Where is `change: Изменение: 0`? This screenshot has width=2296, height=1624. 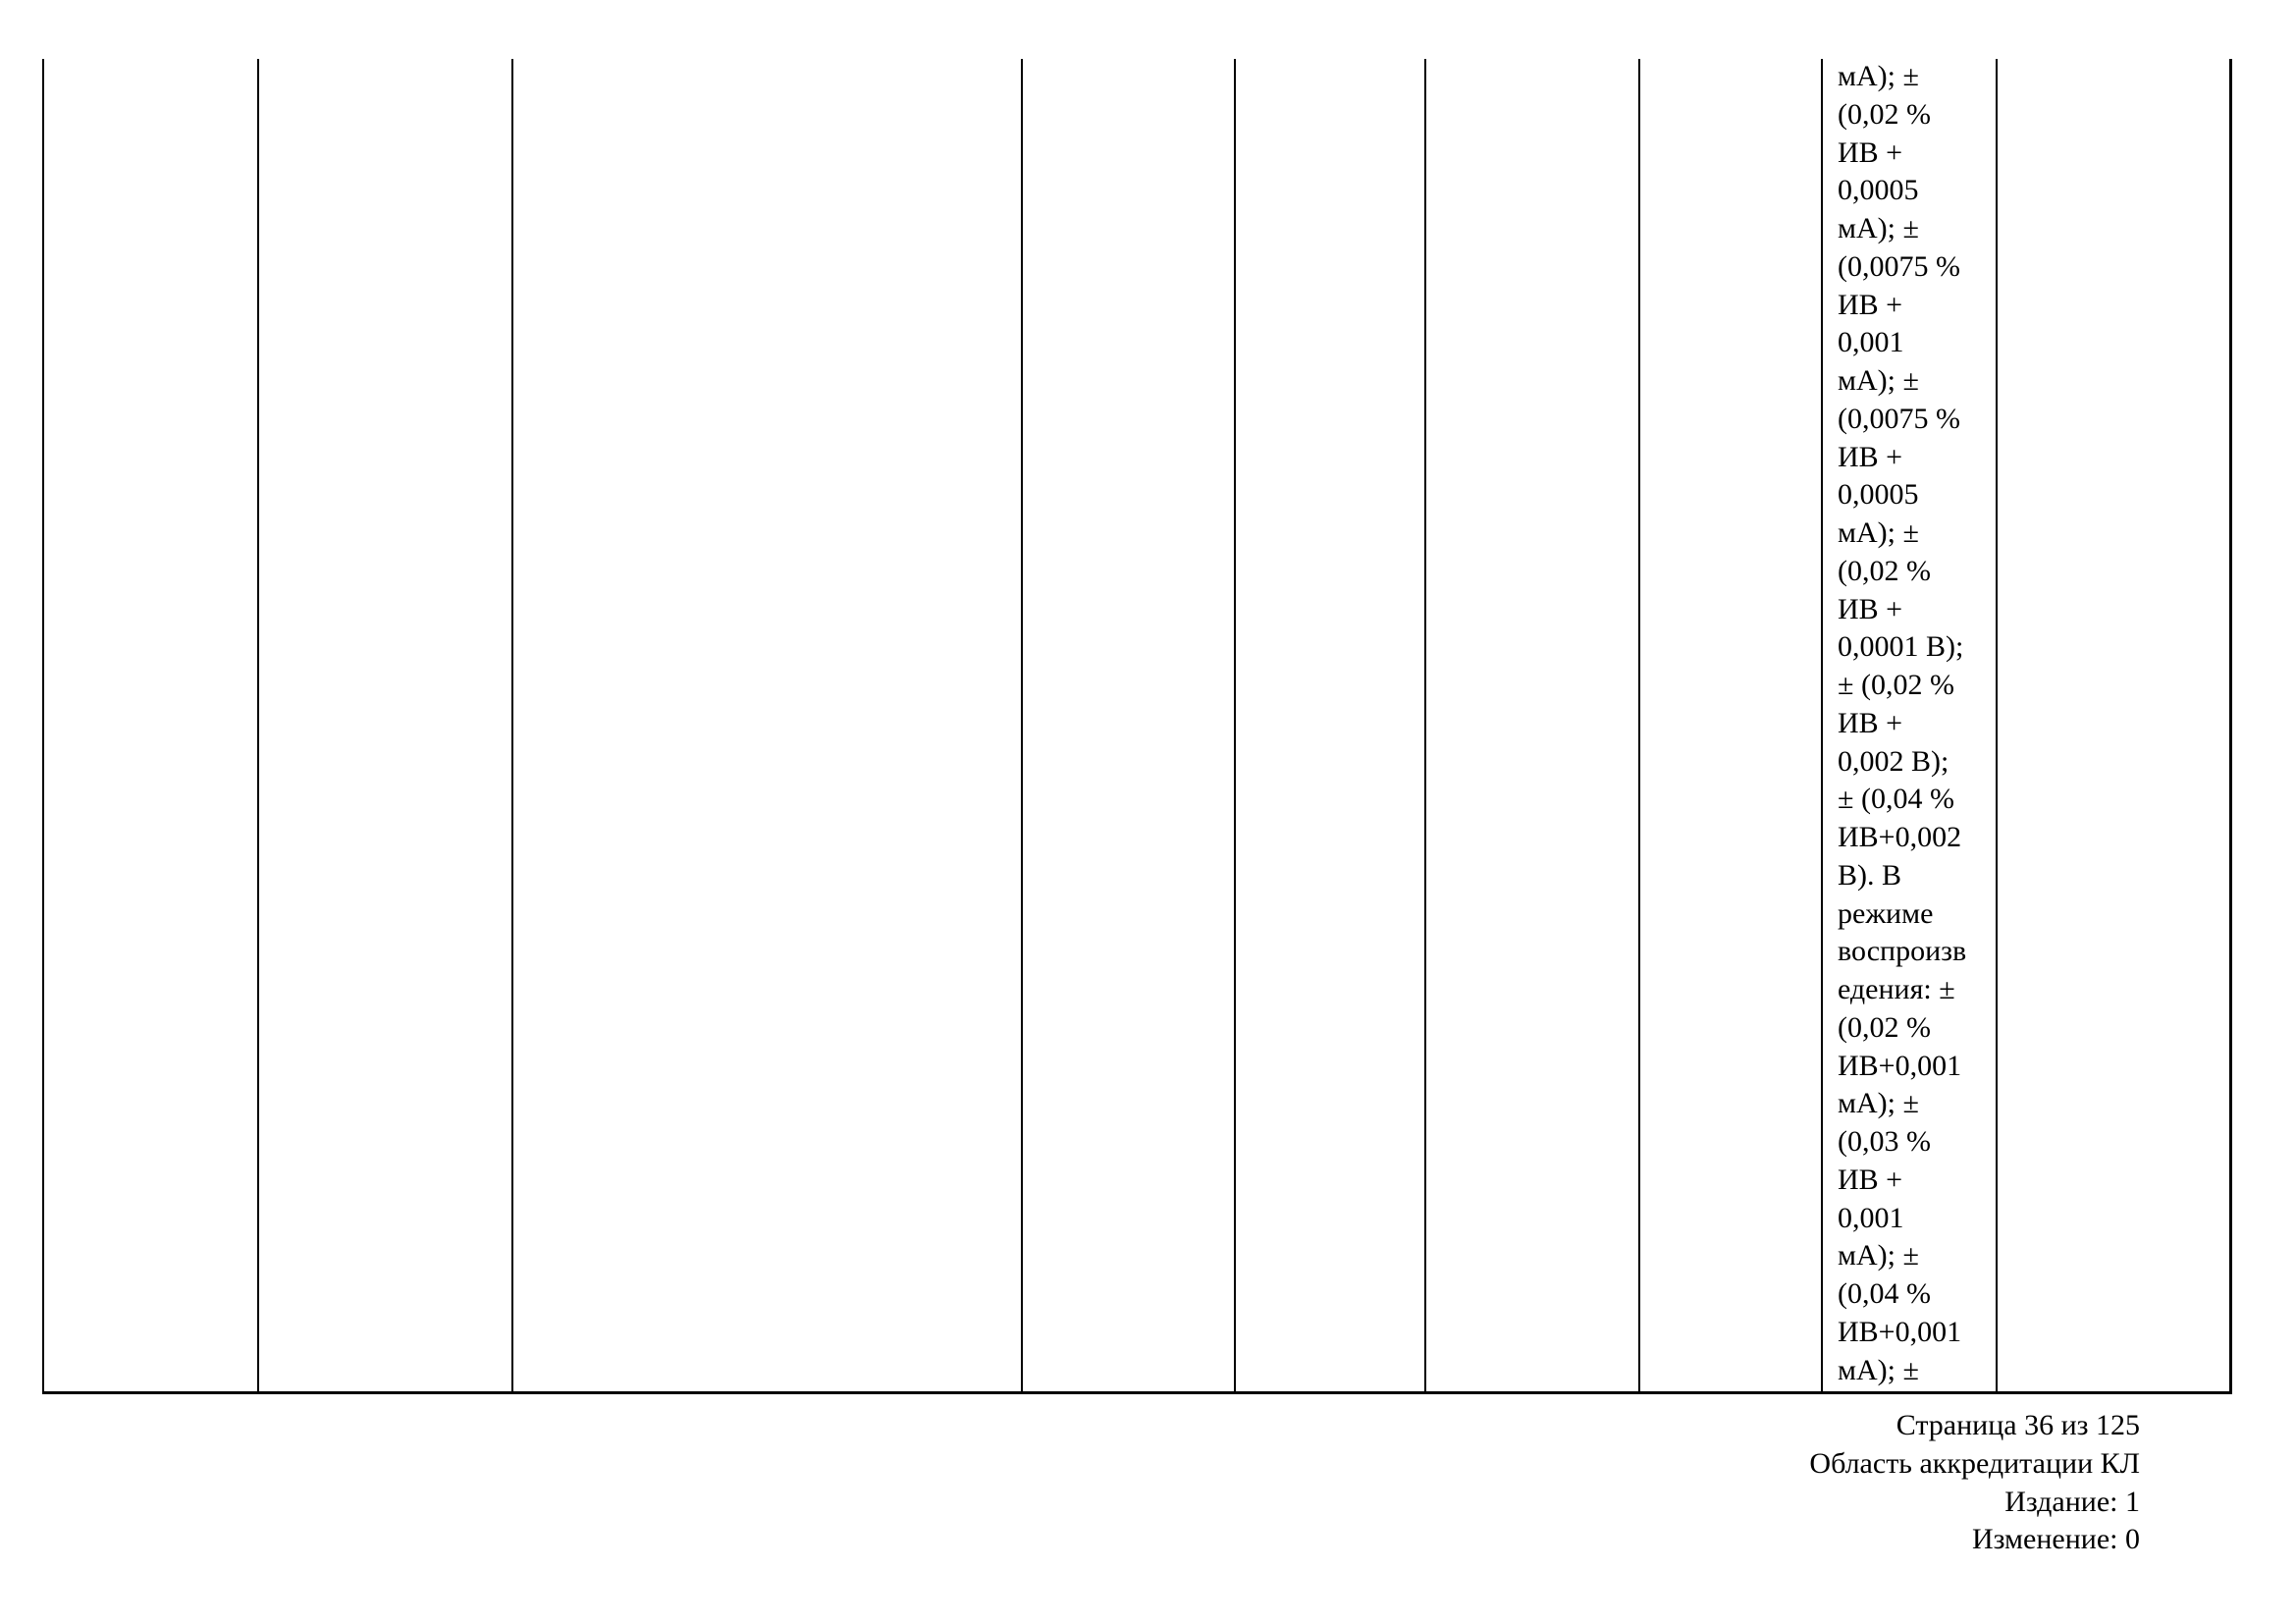
change: Изменение: 0 is located at coordinates (2055, 1539).